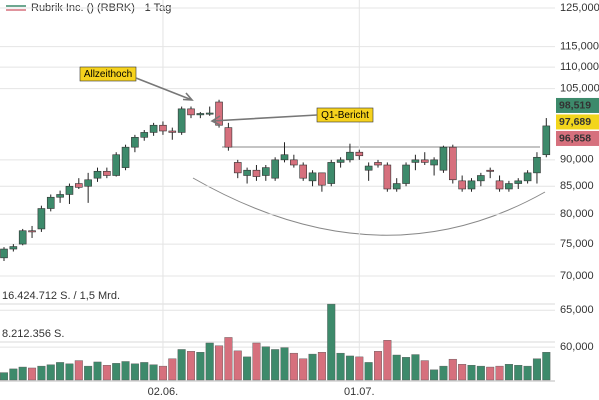 The width and height of the screenshot is (599, 400). Describe the element at coordinates (163, 392) in the screenshot. I see `x-tick-label: 02.06.` at that location.